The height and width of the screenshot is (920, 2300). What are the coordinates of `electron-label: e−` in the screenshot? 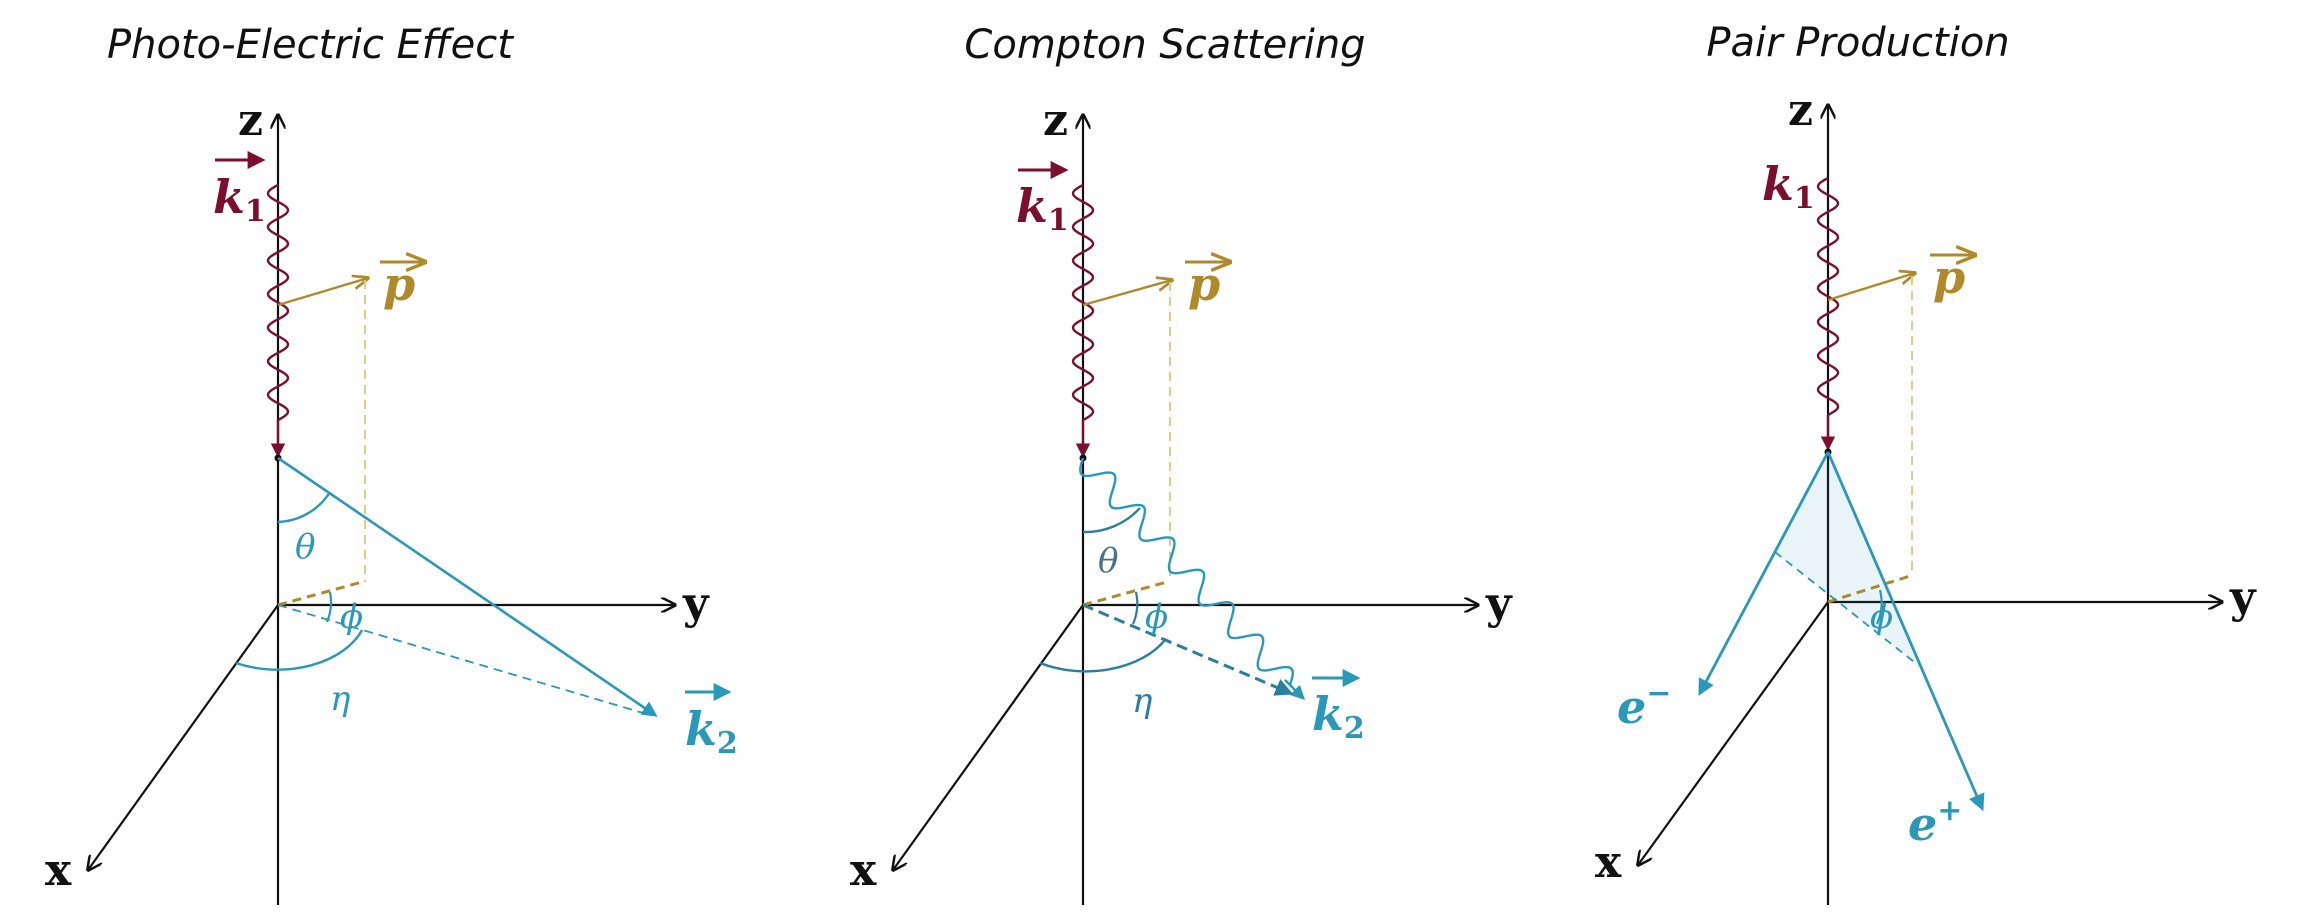 It's located at (1644, 705).